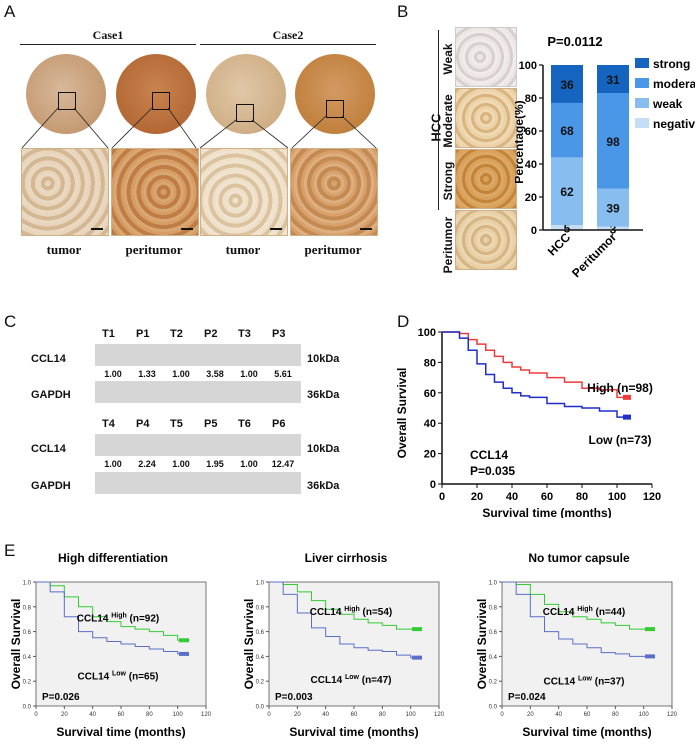  I want to click on bar-data-label: 62, so click(567, 192).